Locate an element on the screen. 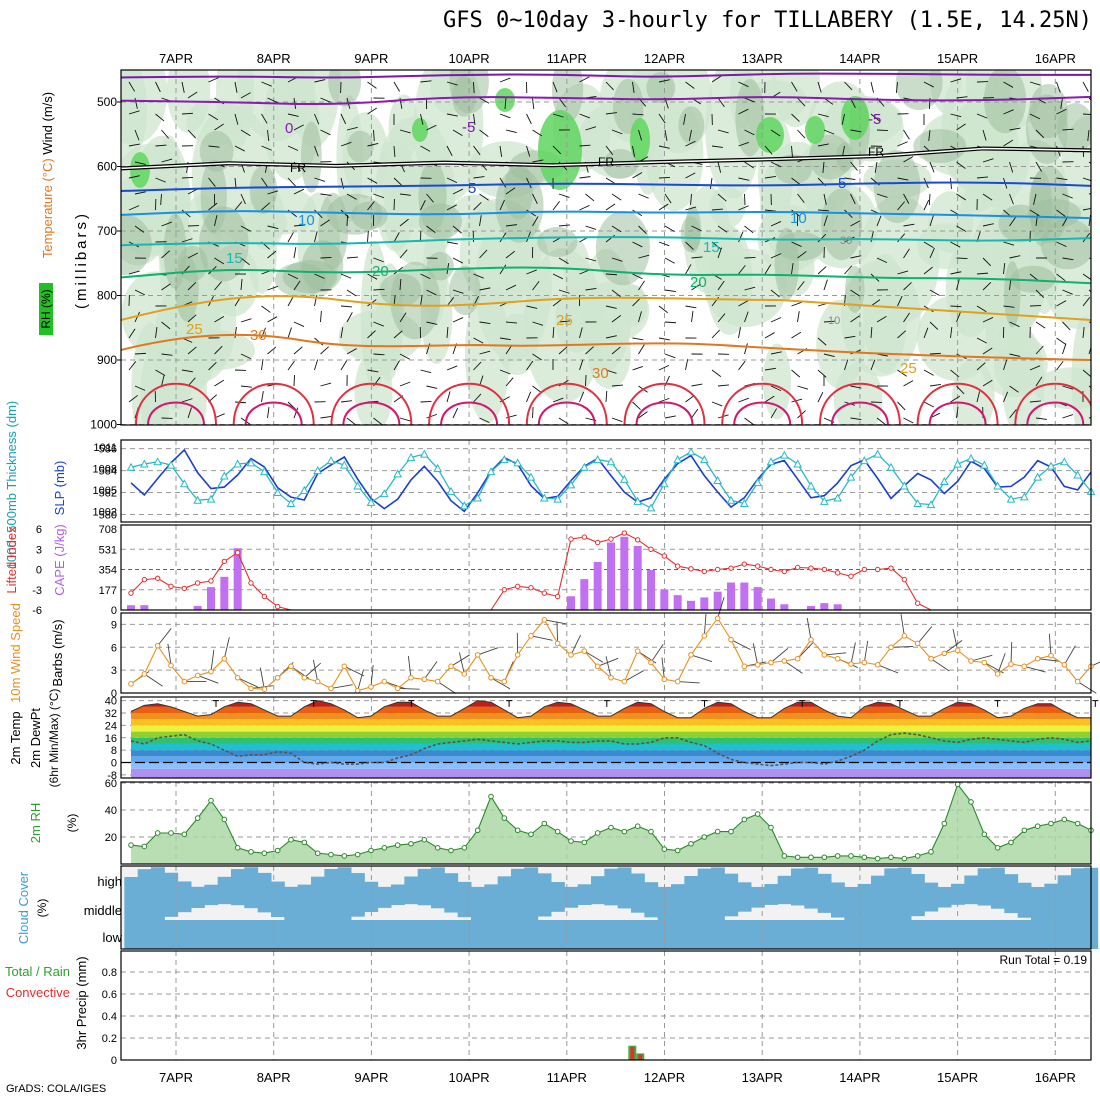  thickness-tick-label: 584 is located at coordinates (108, 472).